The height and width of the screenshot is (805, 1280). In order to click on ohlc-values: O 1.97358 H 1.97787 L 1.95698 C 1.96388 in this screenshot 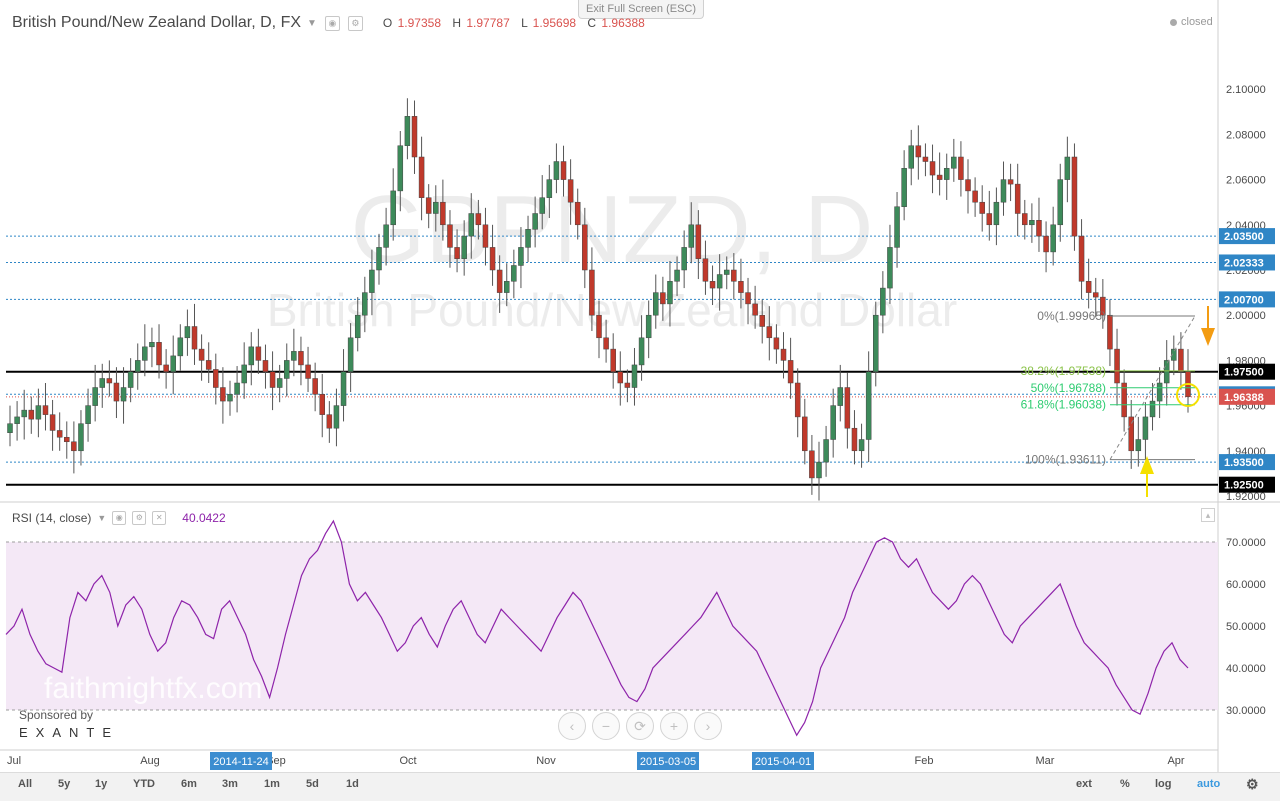, I will do `click(518, 23)`.